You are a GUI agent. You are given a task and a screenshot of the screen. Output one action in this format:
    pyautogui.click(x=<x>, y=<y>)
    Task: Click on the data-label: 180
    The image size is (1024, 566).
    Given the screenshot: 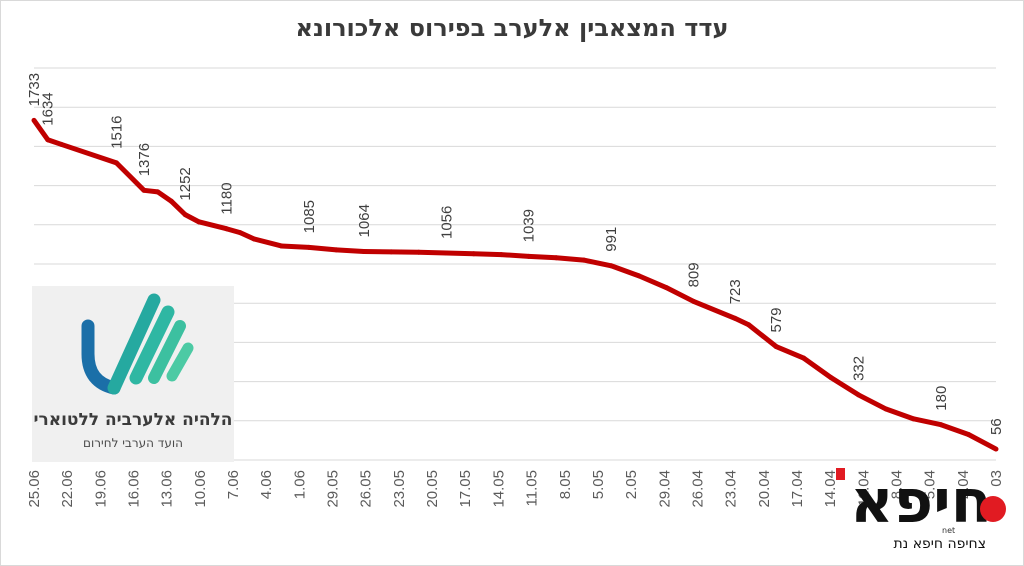 What is the action you would take?
    pyautogui.click(x=941, y=398)
    